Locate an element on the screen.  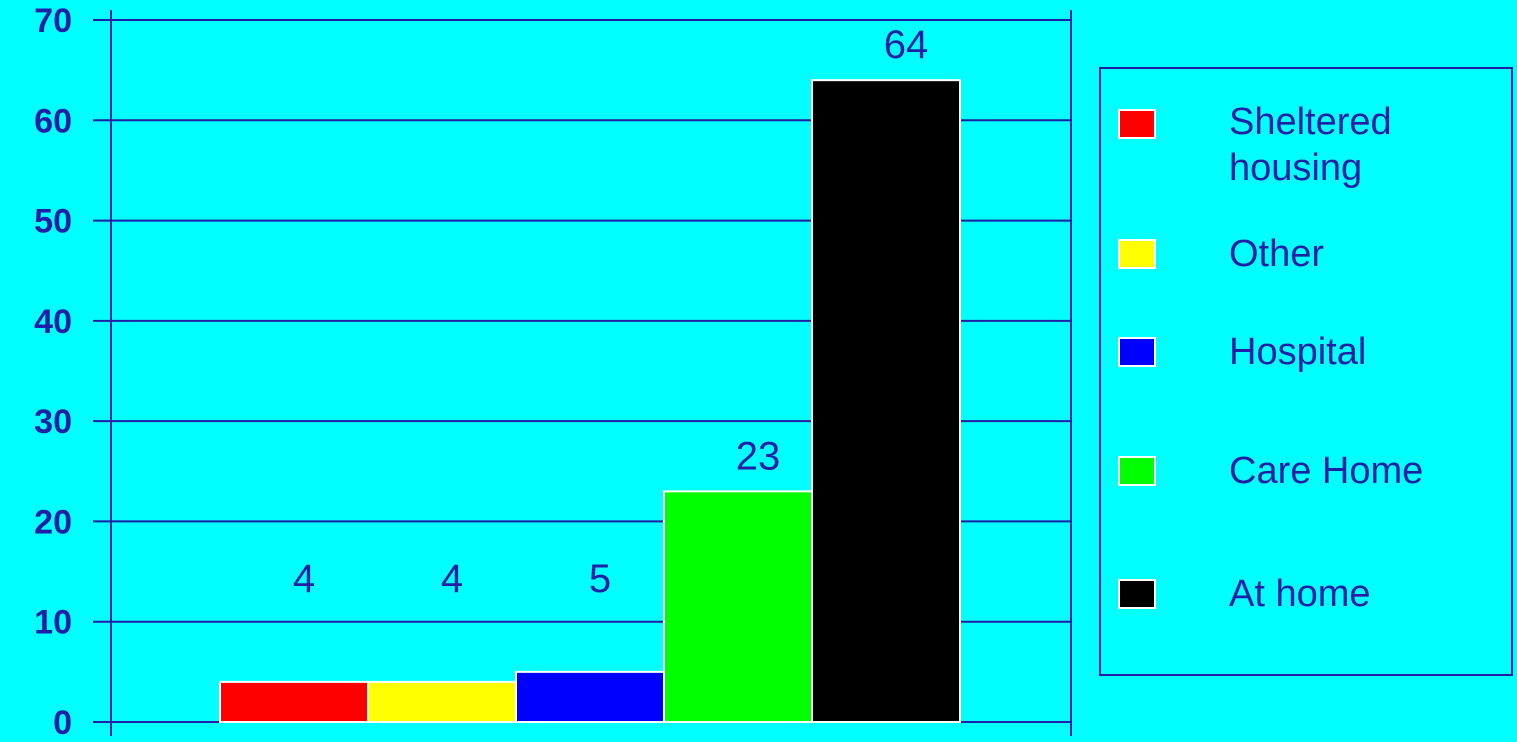
y-tick-label: 50 is located at coordinates (53, 222).